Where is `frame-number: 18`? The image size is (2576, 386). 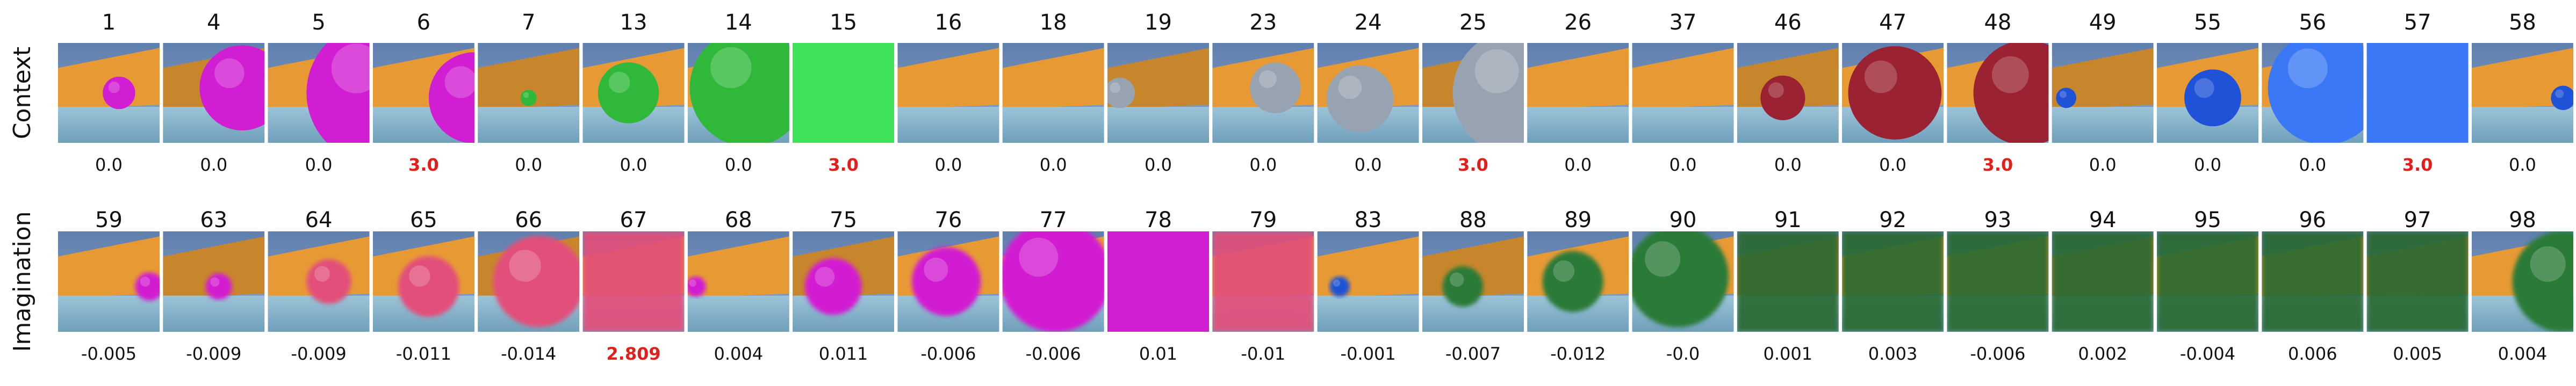 frame-number: 18 is located at coordinates (1053, 22).